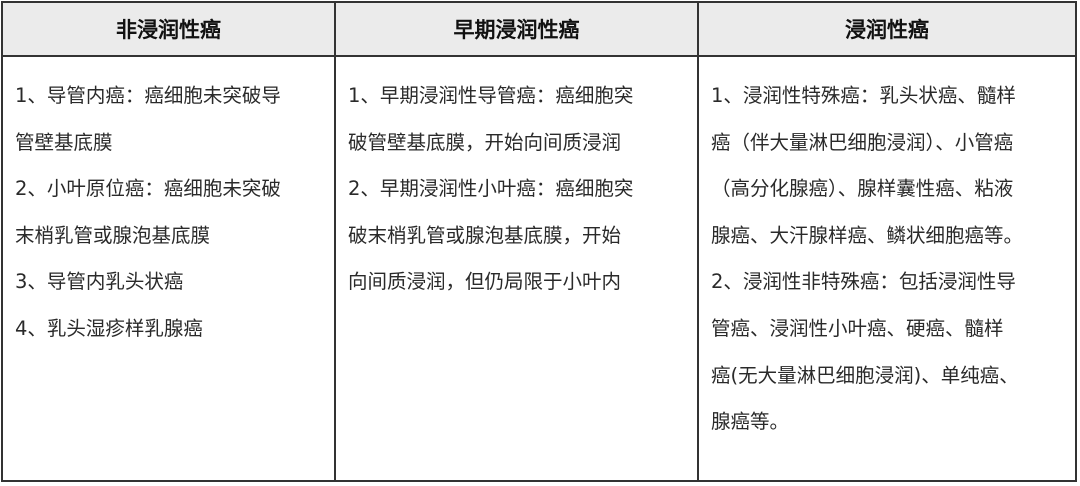 The height and width of the screenshot is (486, 1080). I want to click on text-line: 腺癌等。, so click(750, 422).